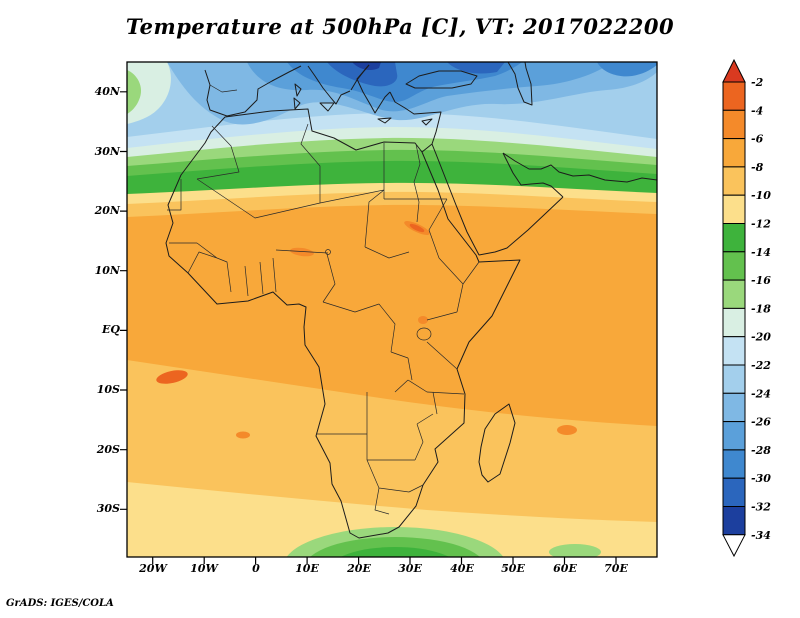 Image resolution: width=800 pixels, height=618 pixels. What do you see at coordinates (107, 91) in the screenshot?
I see `y-tick-label: 40N` at bounding box center [107, 91].